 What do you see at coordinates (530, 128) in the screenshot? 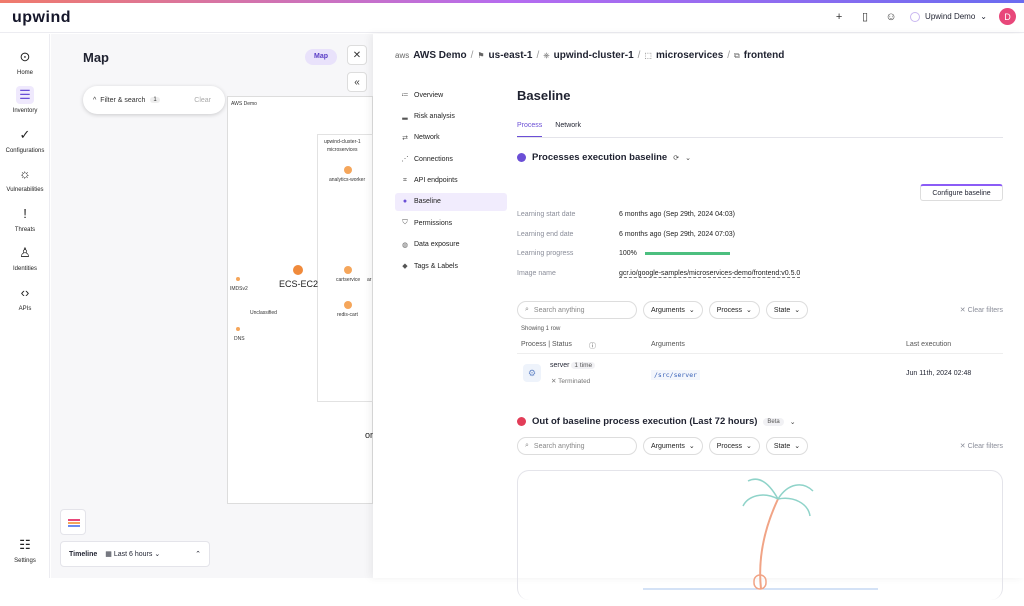
I see `tab-process: Process` at bounding box center [530, 128].